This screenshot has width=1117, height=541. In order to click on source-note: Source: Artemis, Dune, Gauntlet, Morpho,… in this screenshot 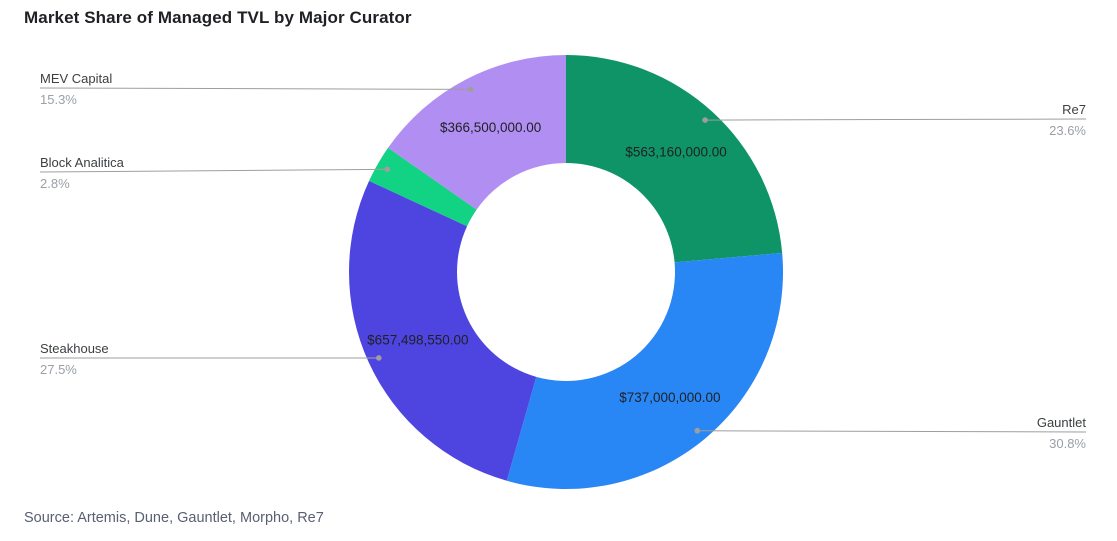, I will do `click(174, 518)`.